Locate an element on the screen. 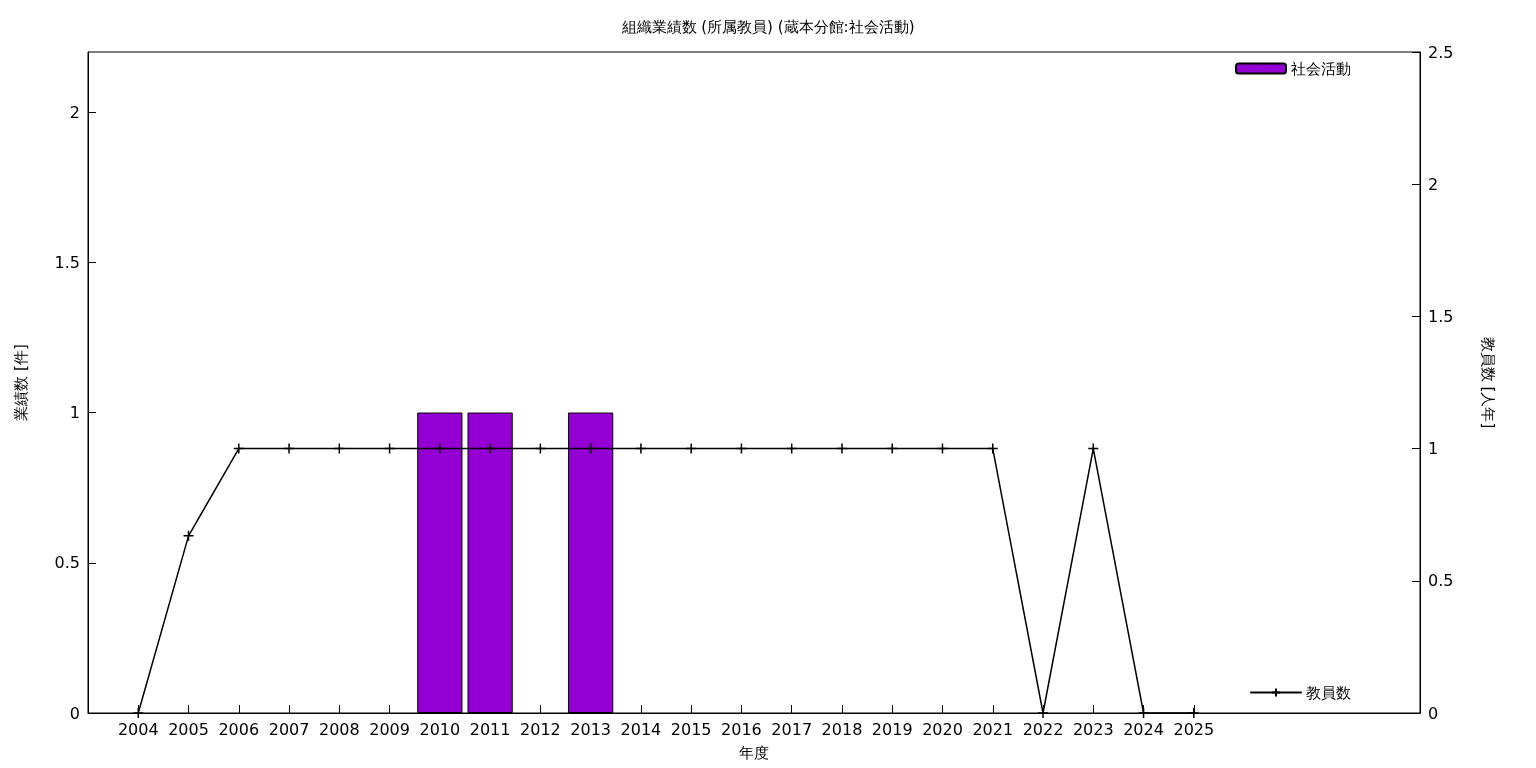  x-tick-label: 2024 is located at coordinates (1143, 729).